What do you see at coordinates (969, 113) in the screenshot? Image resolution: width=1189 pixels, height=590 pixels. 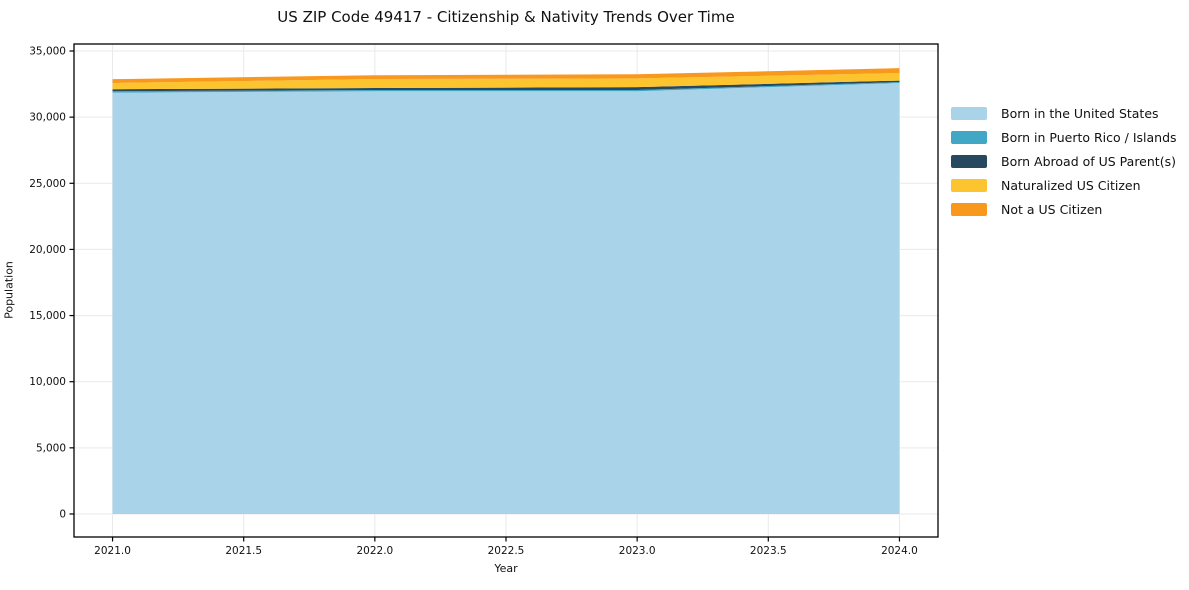 I see `legend-swatch-born-us` at bounding box center [969, 113].